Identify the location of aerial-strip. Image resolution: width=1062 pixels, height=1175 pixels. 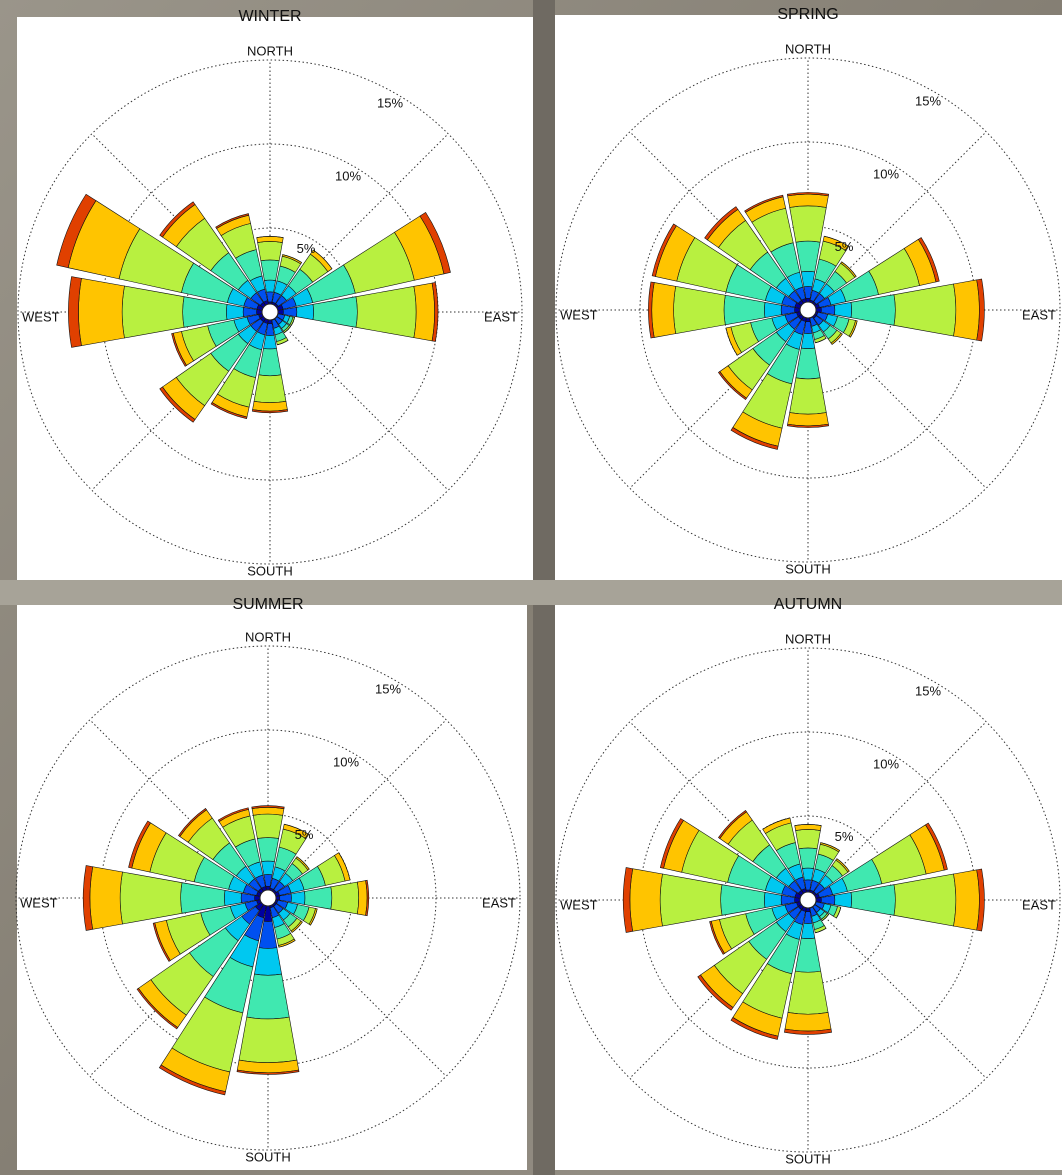
(531, 592).